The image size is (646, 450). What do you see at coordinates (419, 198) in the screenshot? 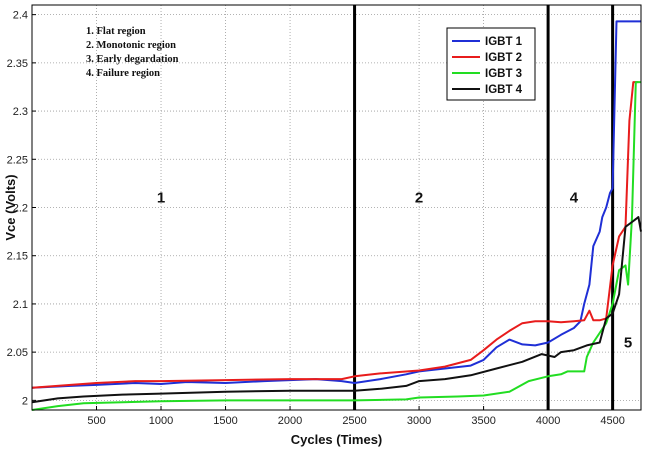
I see `region-label: 2` at bounding box center [419, 198].